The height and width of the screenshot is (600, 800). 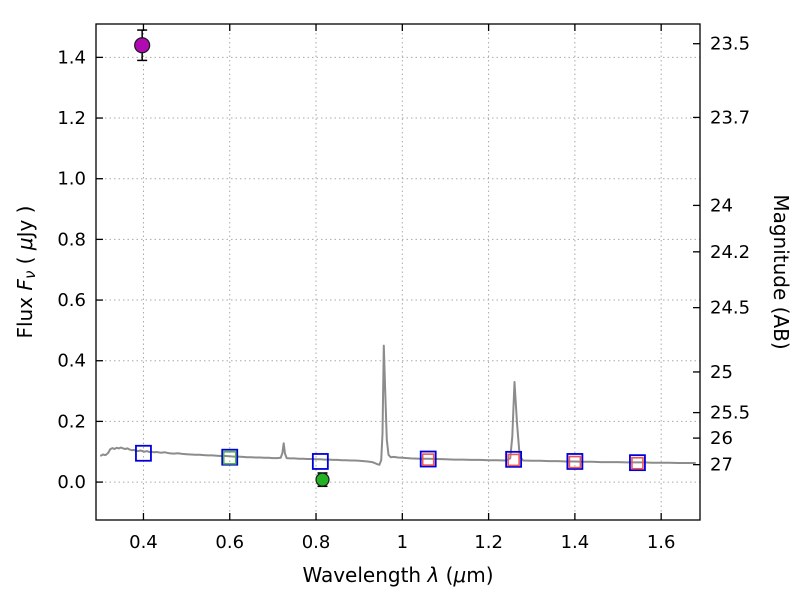 I want to click on x-tick-label: 0.8, so click(x=316, y=542).